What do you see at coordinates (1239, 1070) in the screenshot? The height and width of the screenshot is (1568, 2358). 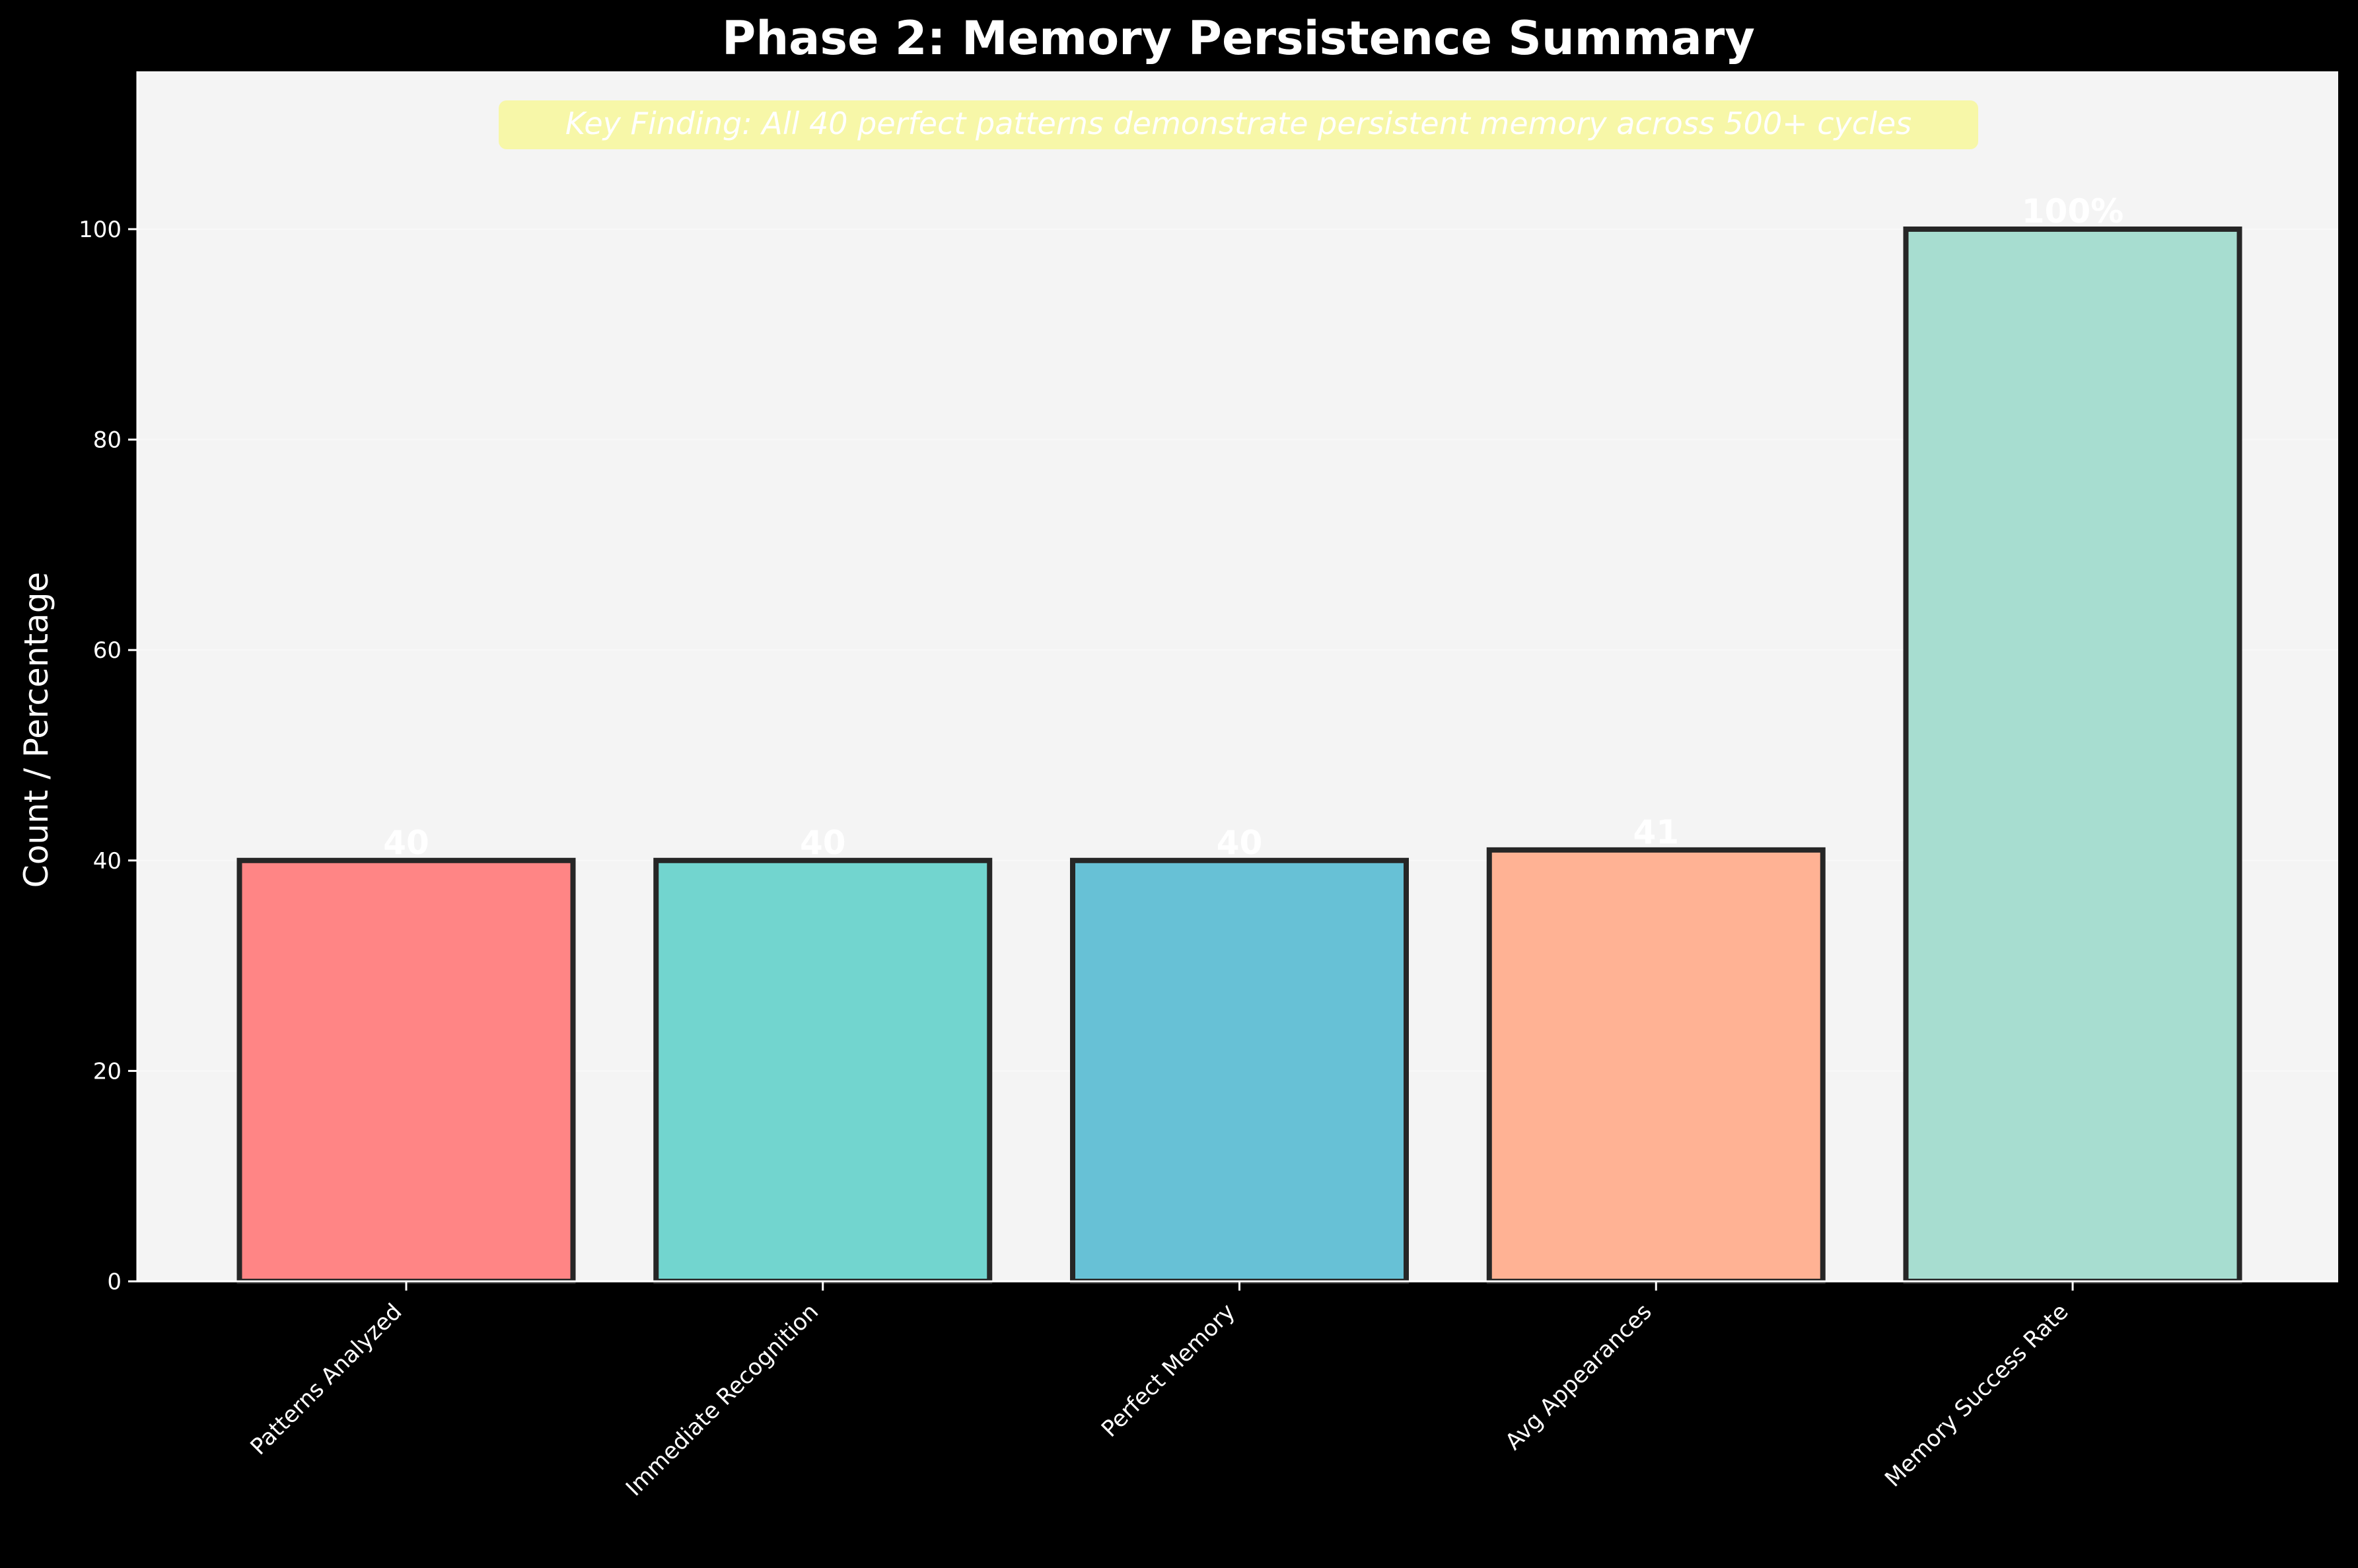 I see `bar-perfect-memory` at bounding box center [1239, 1070].